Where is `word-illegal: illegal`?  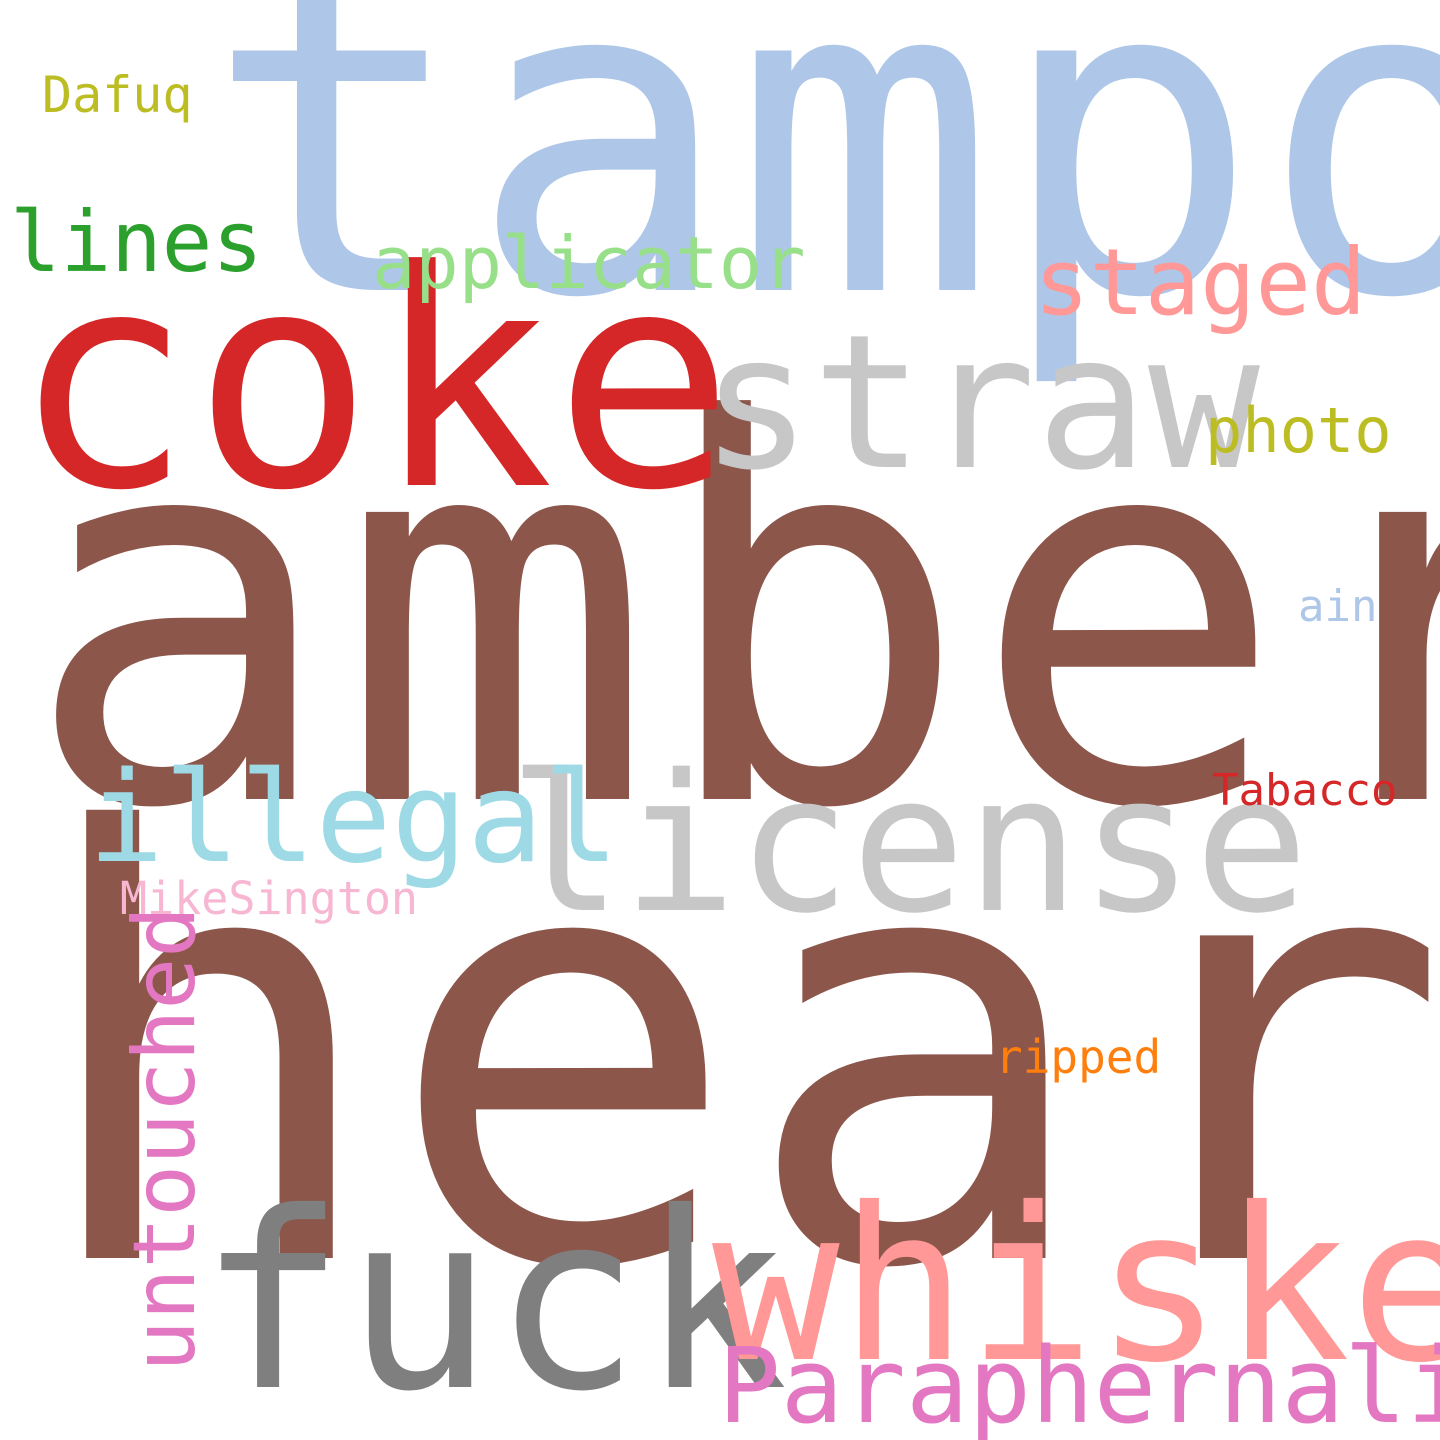 word-illegal: illegal is located at coordinates (354, 817).